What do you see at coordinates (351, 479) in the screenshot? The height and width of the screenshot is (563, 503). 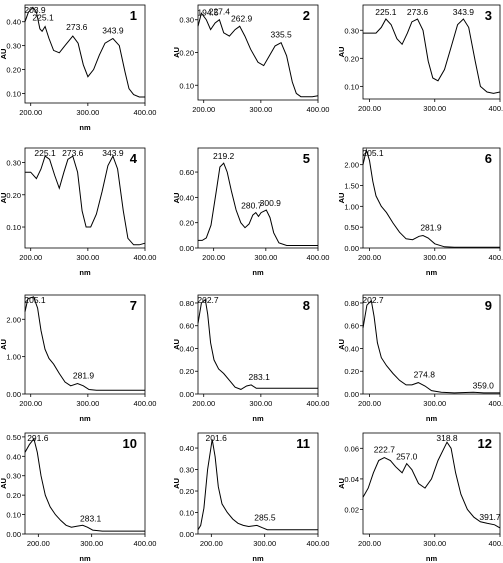 I see `y-tick-label: 0.04` at bounding box center [351, 479].